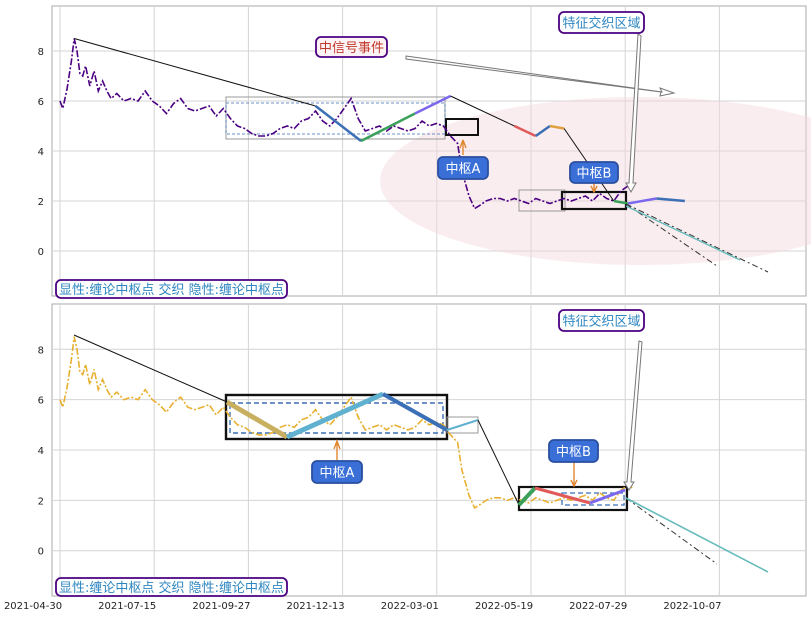 Image resolution: width=811 pixels, height=617 pixels. Describe the element at coordinates (127, 606) in the screenshot. I see `x-tick-label: 2021-07-15` at that location.